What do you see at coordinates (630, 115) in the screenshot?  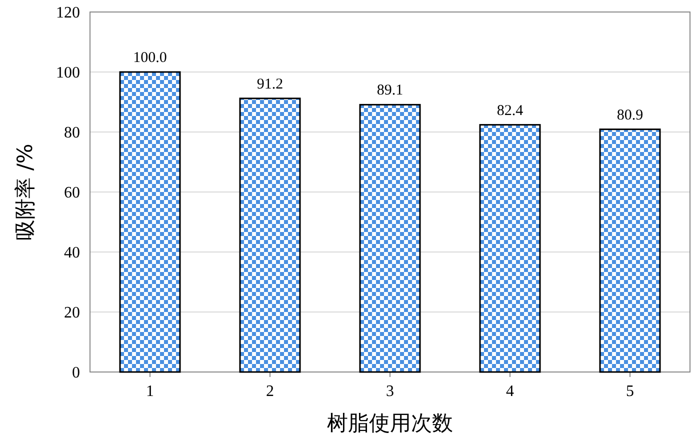 I see `data-label: 80.9` at bounding box center [630, 115].